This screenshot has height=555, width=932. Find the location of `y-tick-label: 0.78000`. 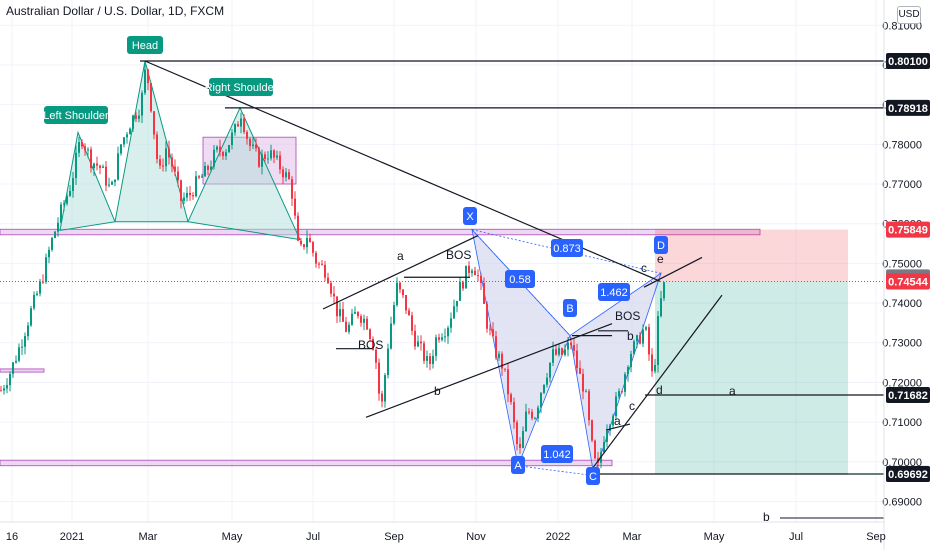

y-tick-label: 0.78000 is located at coordinates (902, 145).